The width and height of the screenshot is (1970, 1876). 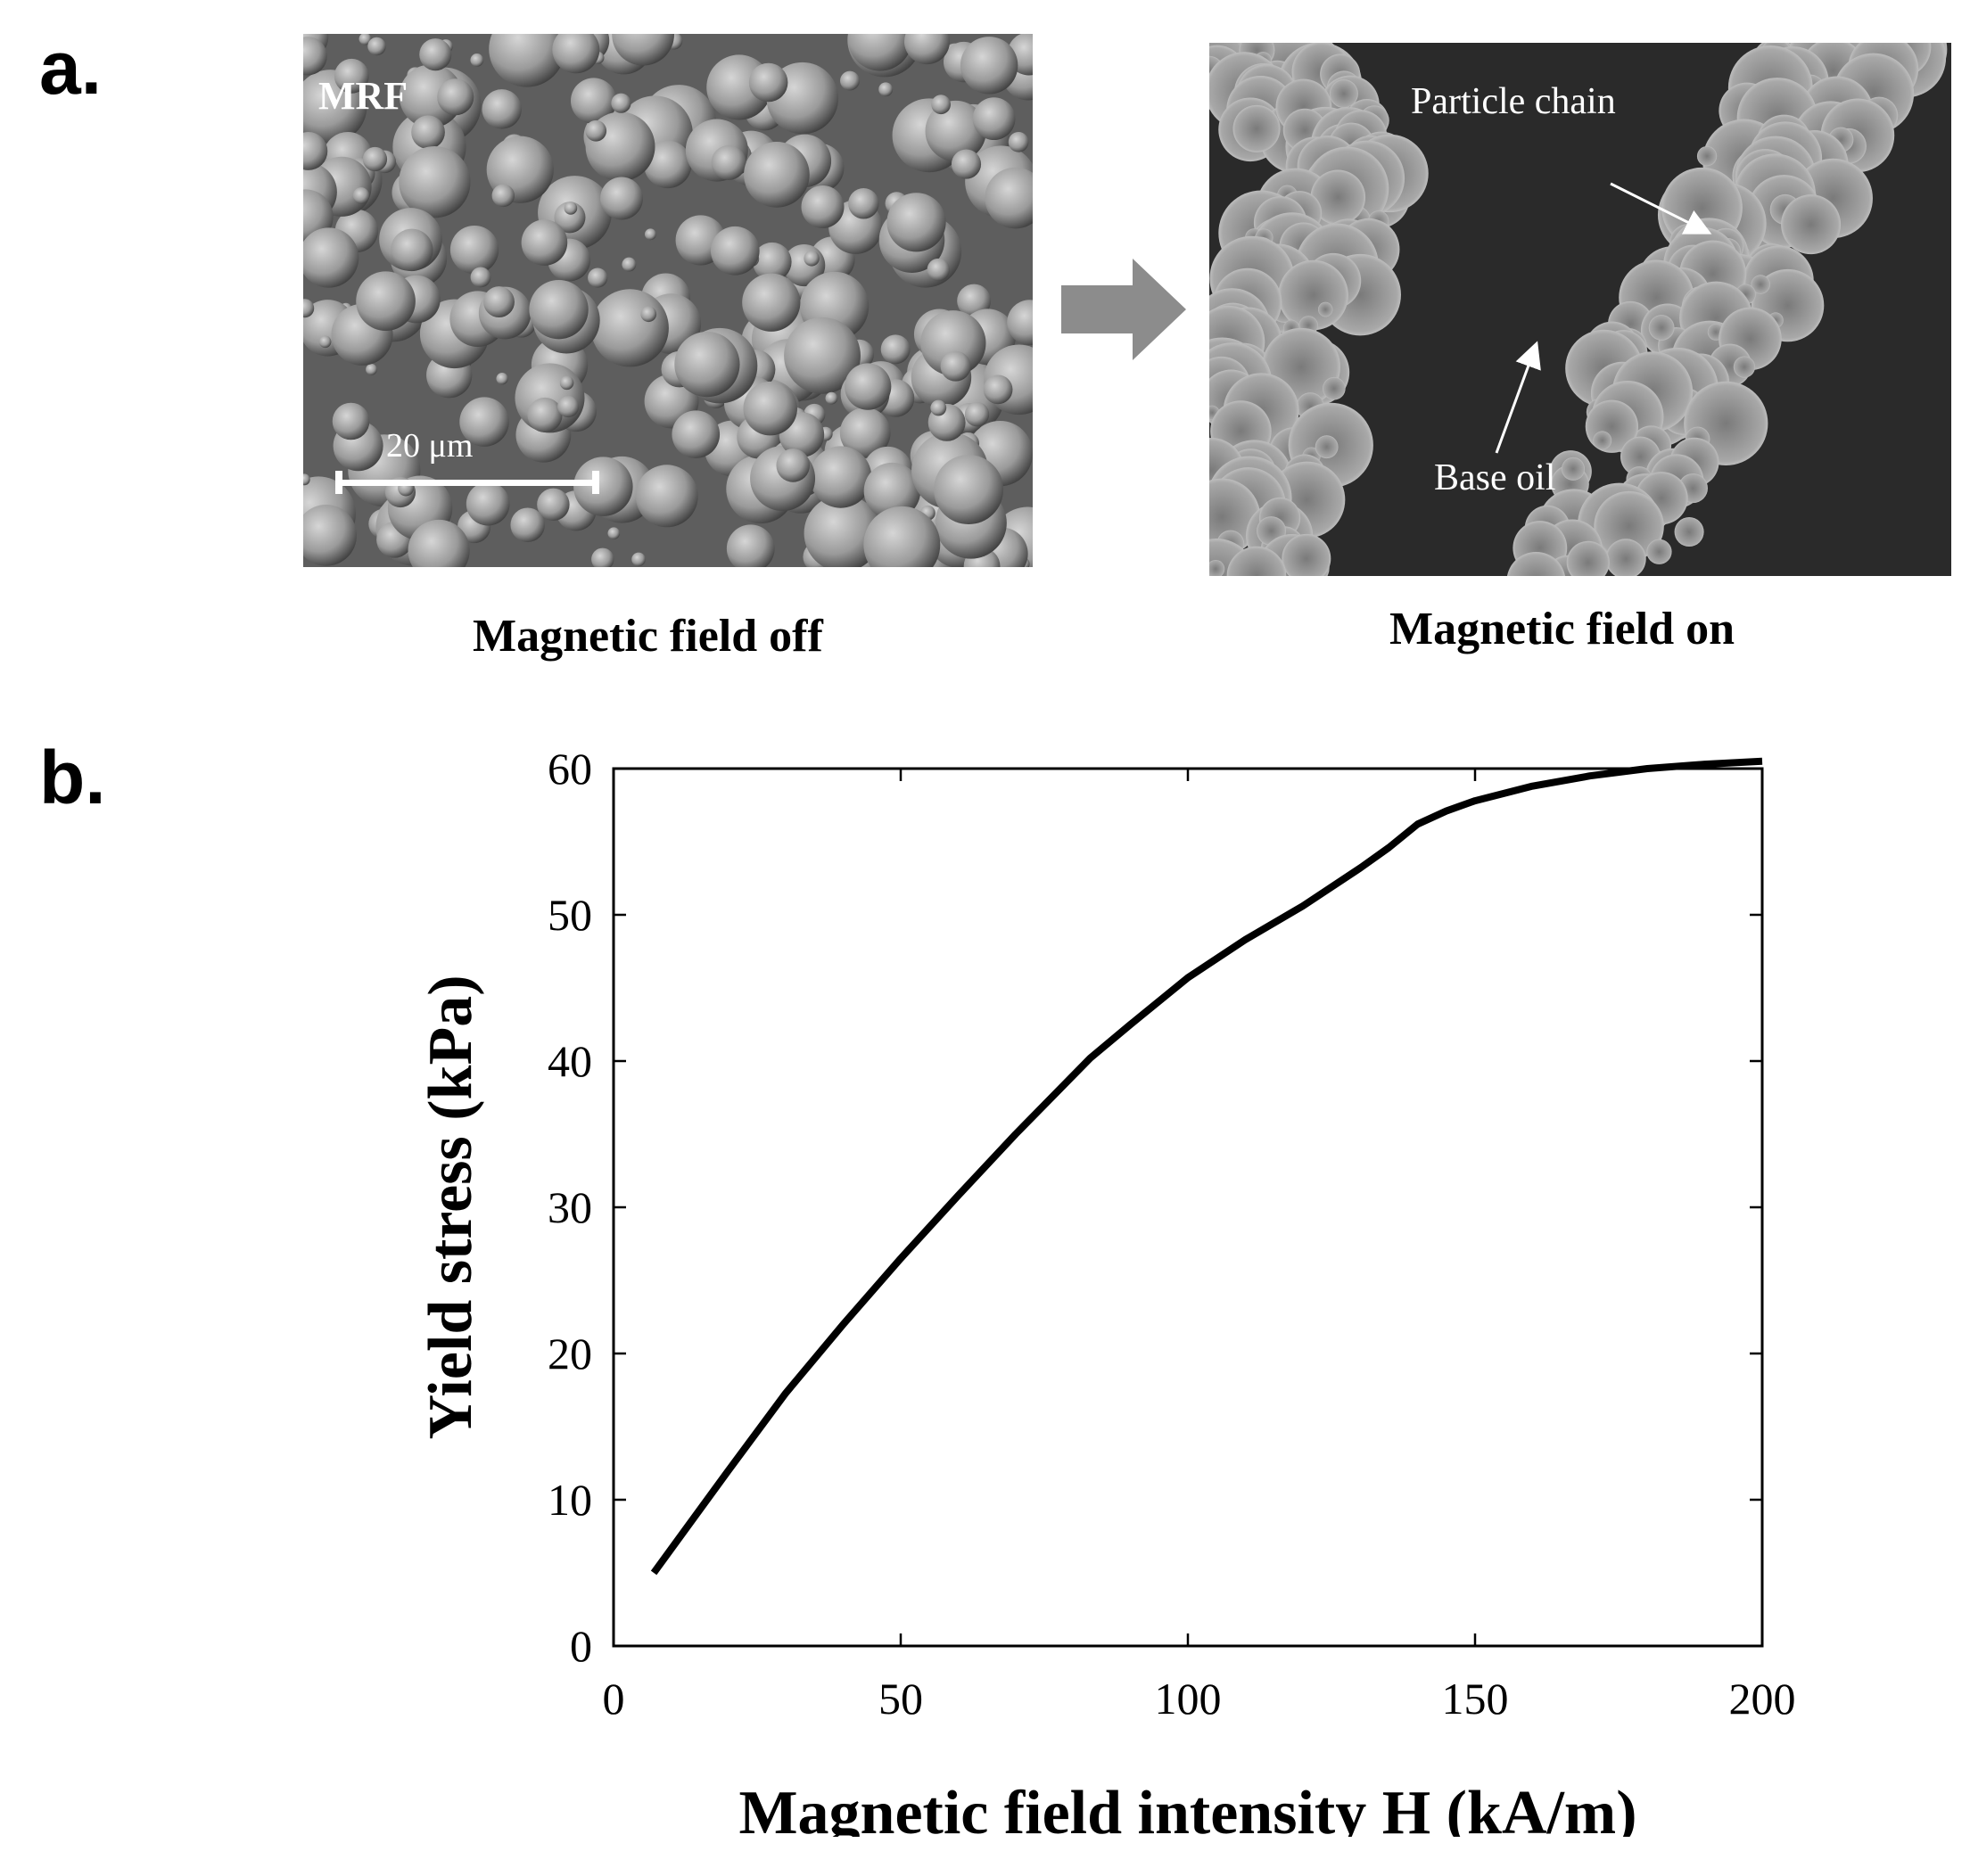 What do you see at coordinates (363, 96) in the screenshot?
I see `mrf-label: MRF` at bounding box center [363, 96].